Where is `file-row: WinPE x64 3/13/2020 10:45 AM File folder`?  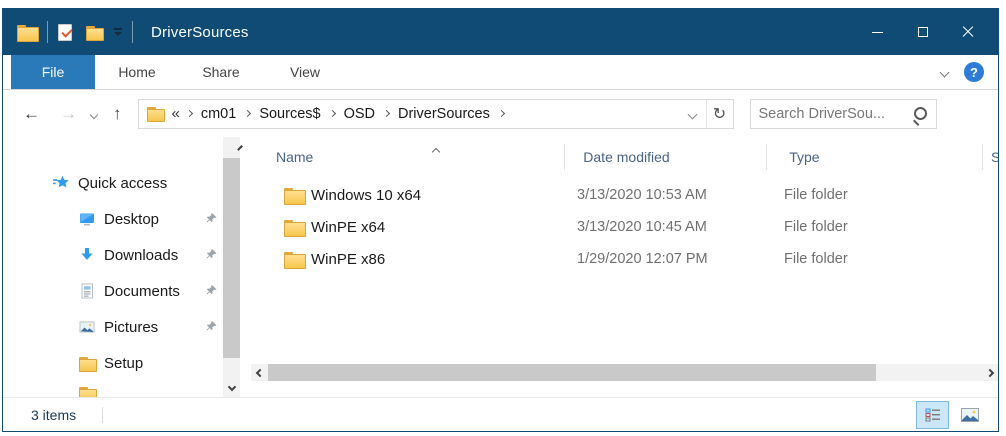 file-row: WinPE x64 3/13/2020 10:45 AM File folder is located at coordinates (624, 227).